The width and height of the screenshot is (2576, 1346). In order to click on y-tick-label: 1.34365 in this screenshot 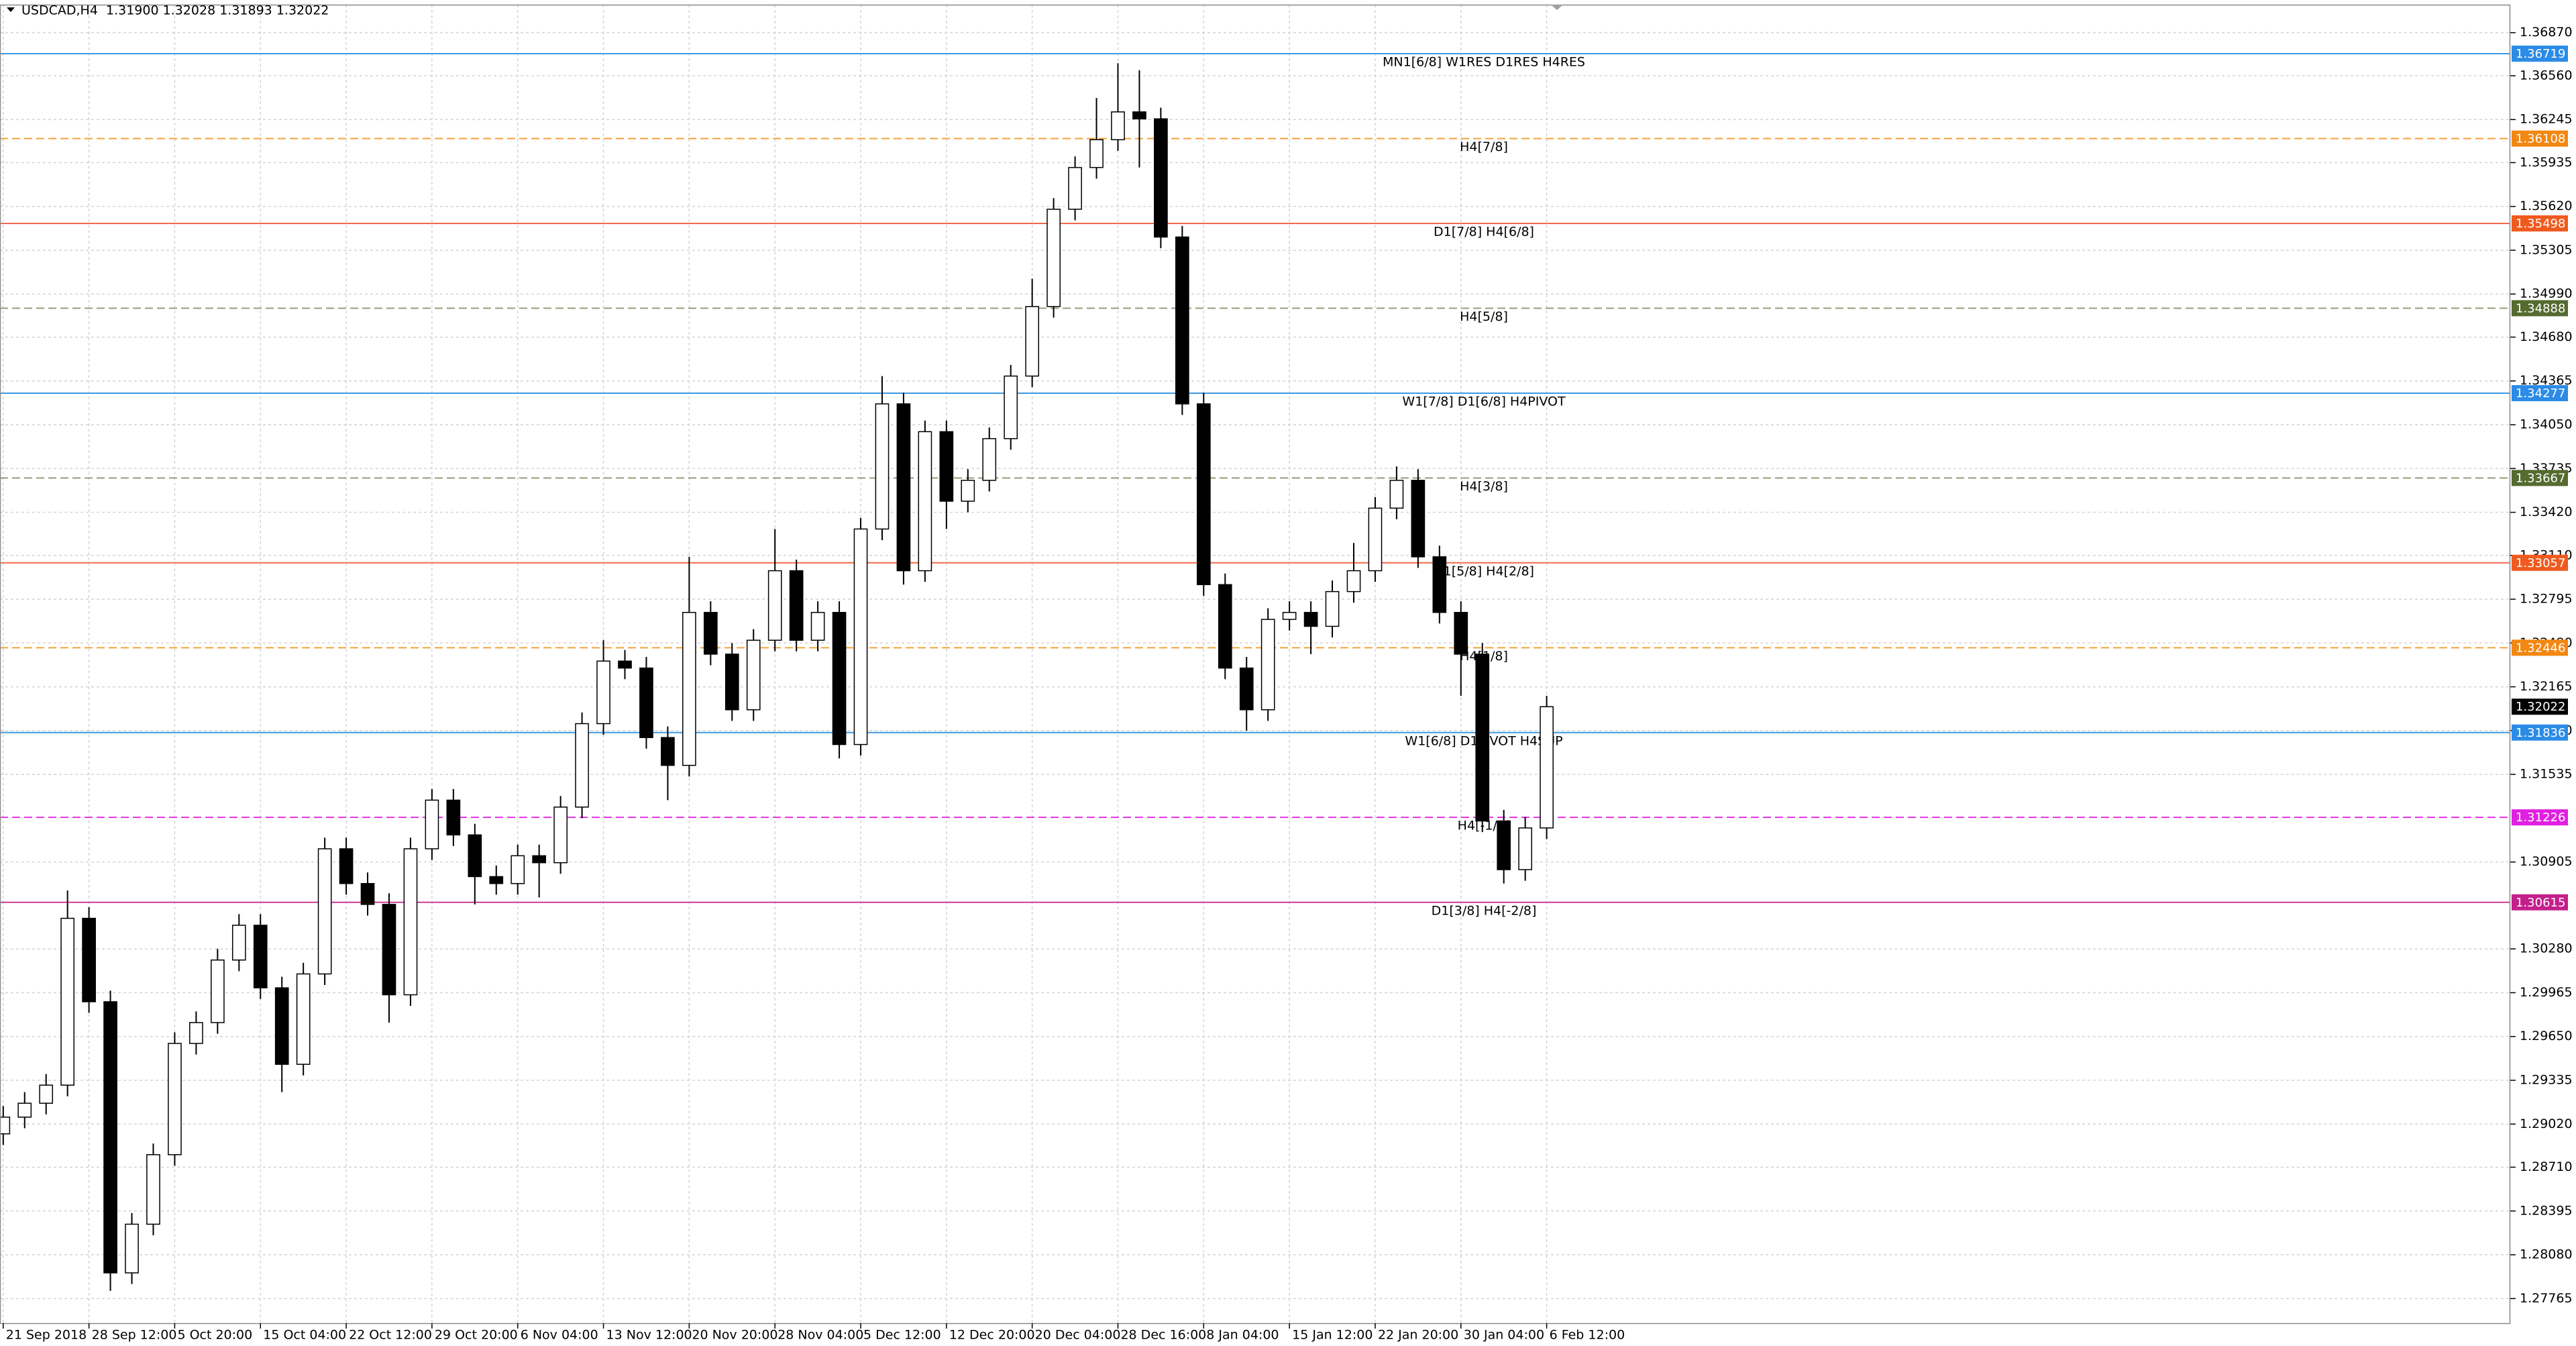, I will do `click(2546, 380)`.